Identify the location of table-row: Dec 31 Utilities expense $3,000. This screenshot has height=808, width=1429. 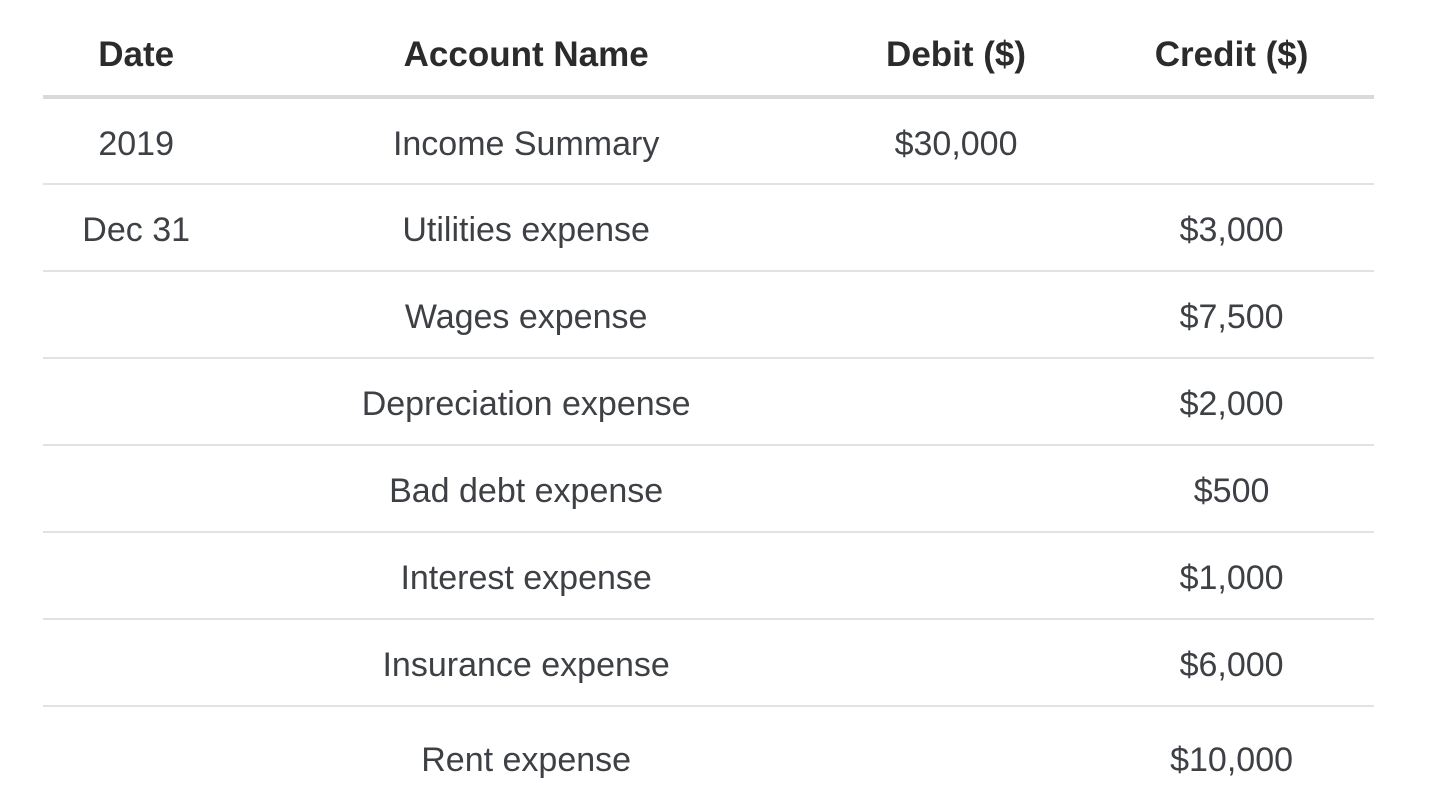
(708, 228).